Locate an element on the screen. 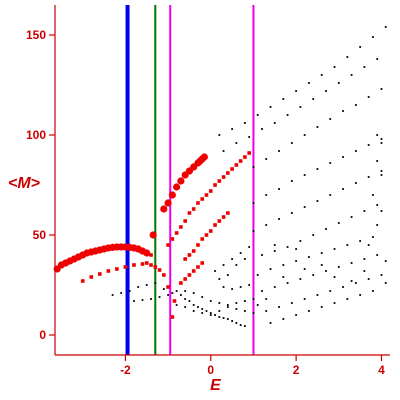  x-tick-label: -2 is located at coordinates (125, 370).